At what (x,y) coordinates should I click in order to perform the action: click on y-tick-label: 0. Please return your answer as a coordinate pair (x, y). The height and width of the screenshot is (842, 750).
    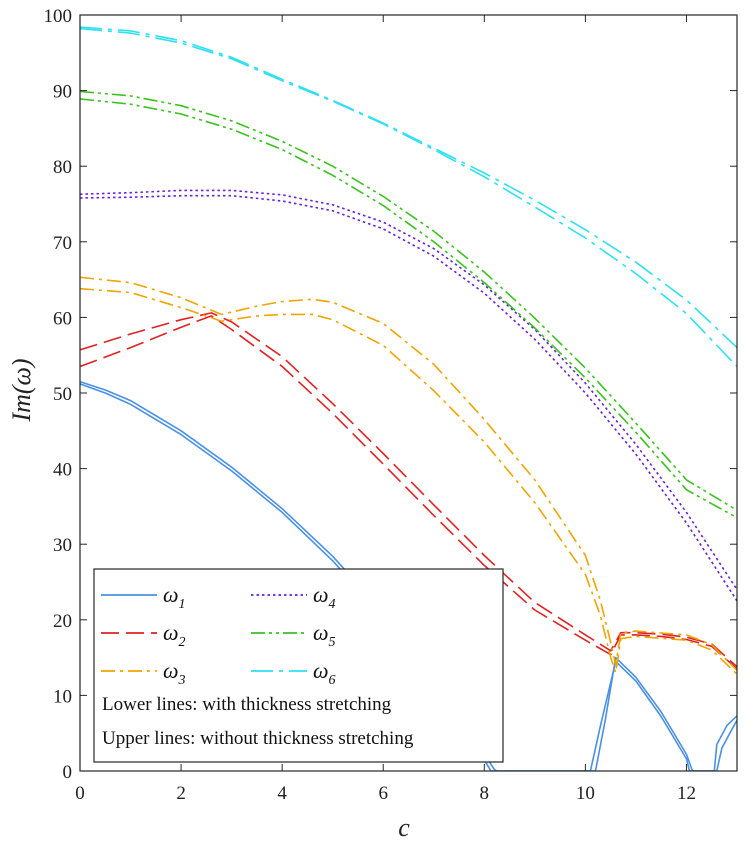
    Looking at the image, I should click on (68, 772).